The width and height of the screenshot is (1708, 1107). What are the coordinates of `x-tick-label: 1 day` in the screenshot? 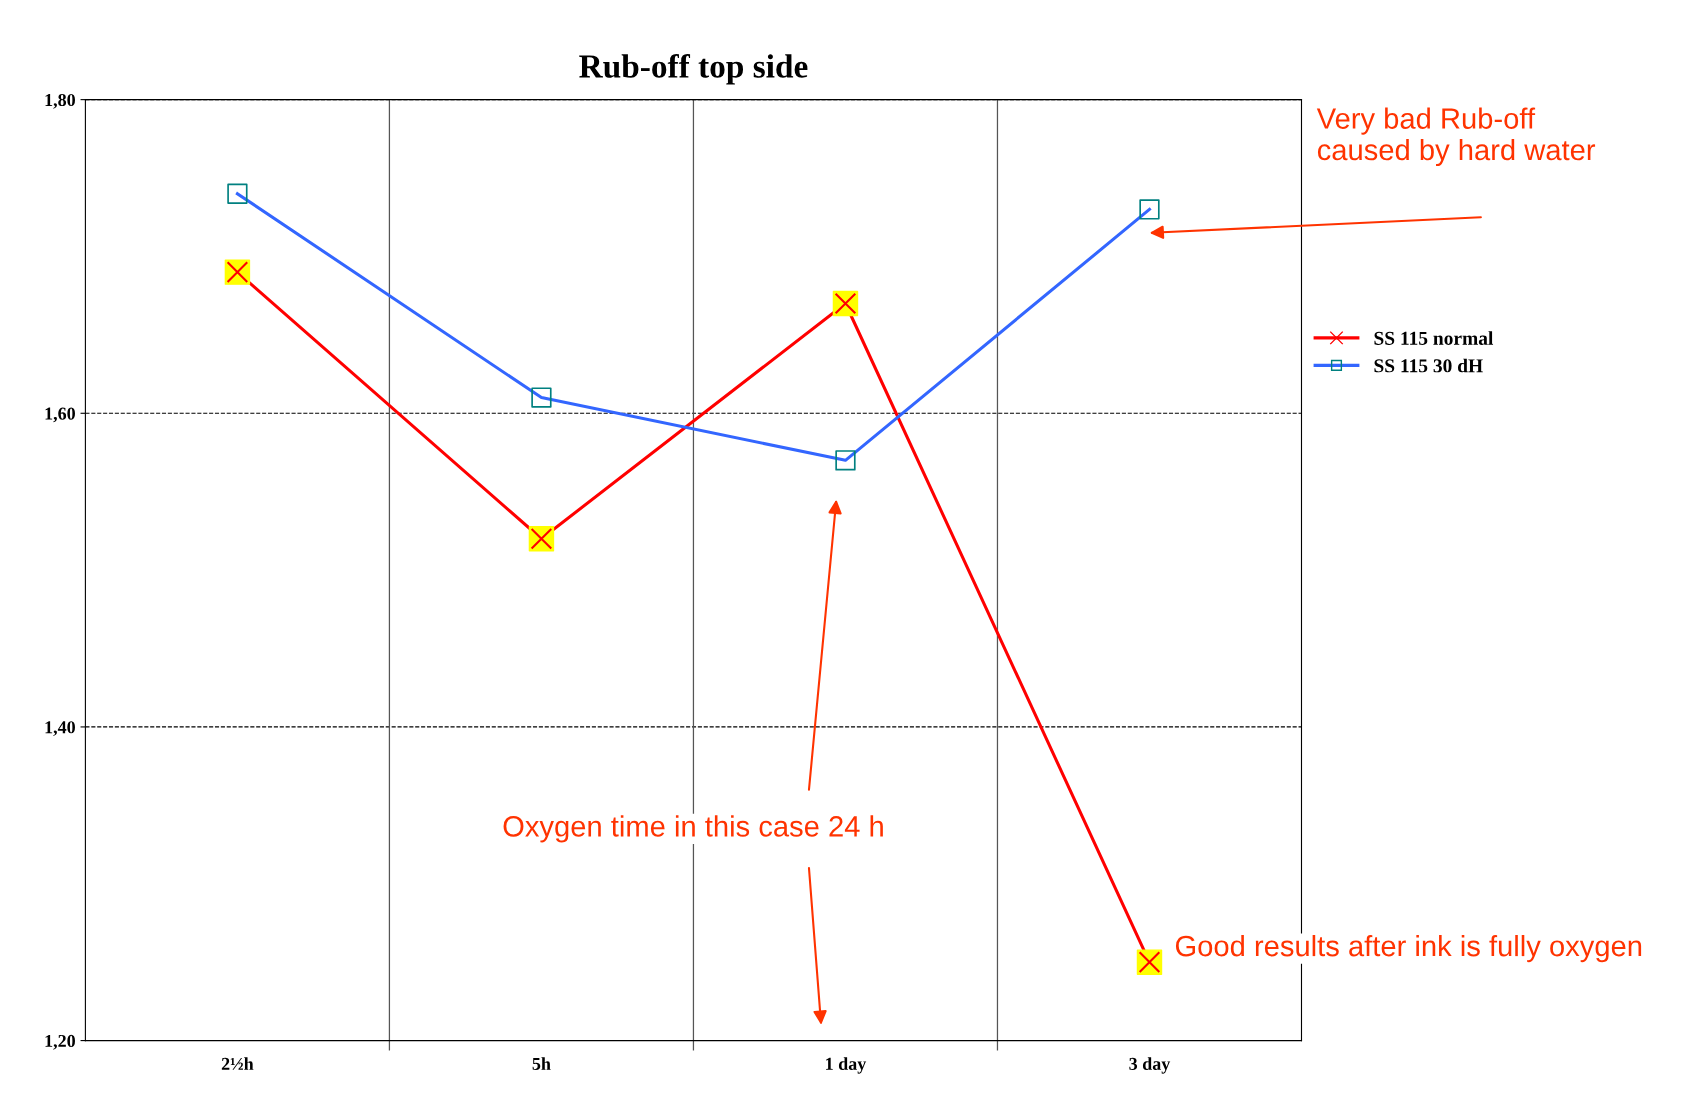 It's located at (846, 1065).